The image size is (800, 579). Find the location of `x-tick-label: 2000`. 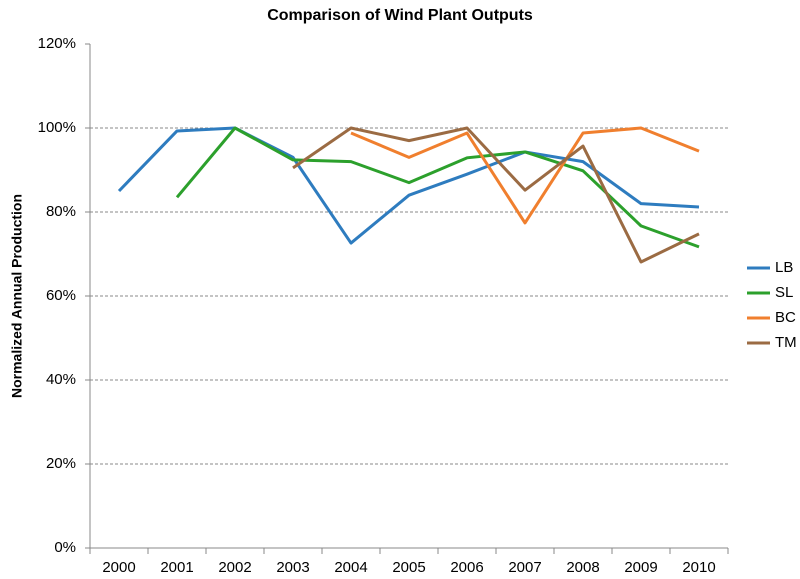

x-tick-label: 2000 is located at coordinates (118, 567).